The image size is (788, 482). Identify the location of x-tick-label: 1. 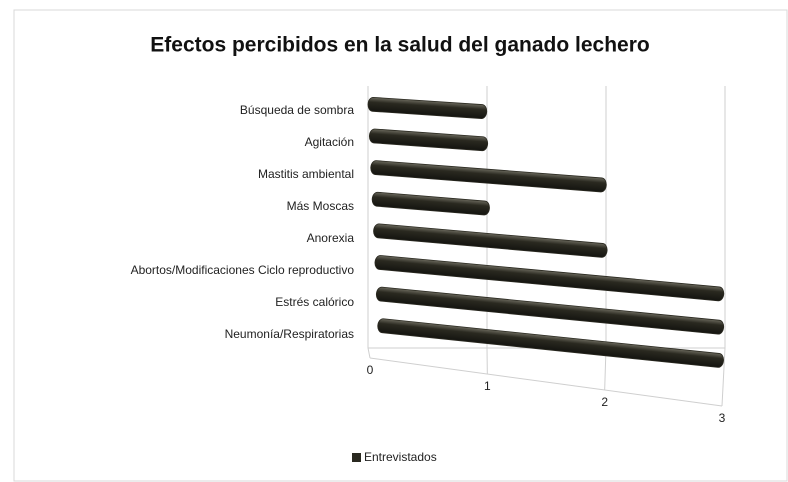
(487, 386).